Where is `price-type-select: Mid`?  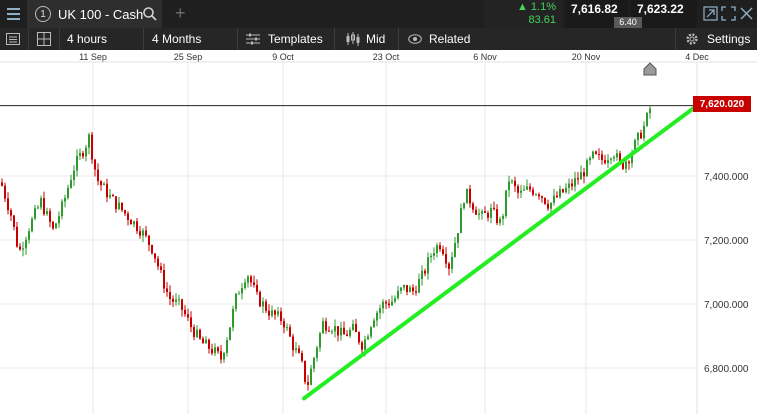
price-type-select: Mid is located at coordinates (376, 39).